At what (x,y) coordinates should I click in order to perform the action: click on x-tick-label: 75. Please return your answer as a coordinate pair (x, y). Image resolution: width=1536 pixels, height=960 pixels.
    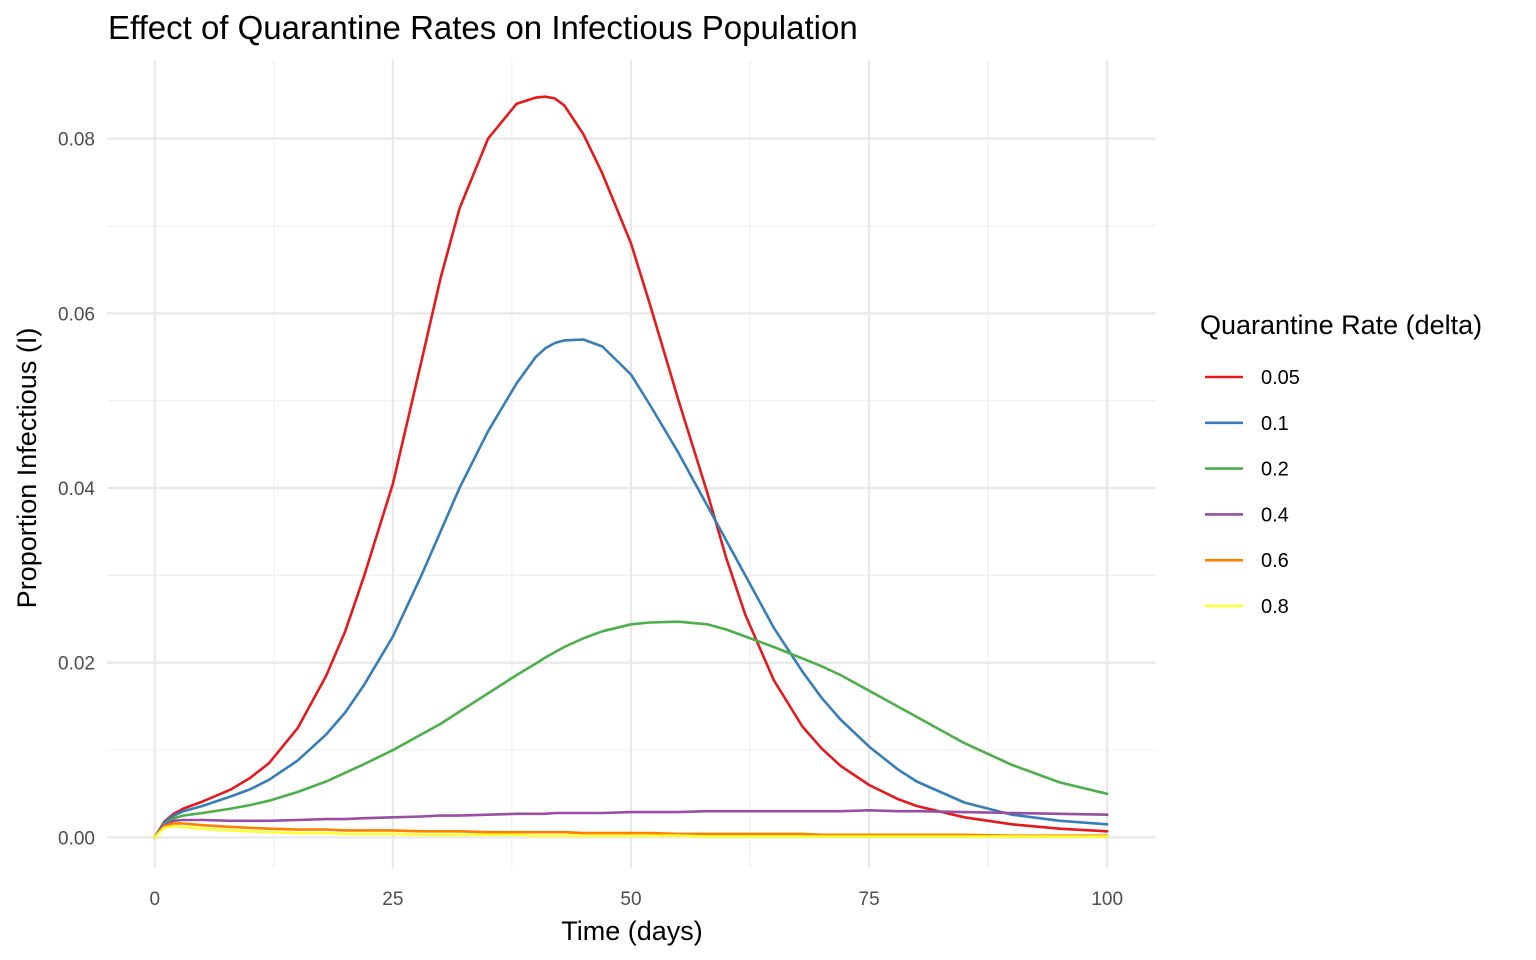
    Looking at the image, I should click on (869, 899).